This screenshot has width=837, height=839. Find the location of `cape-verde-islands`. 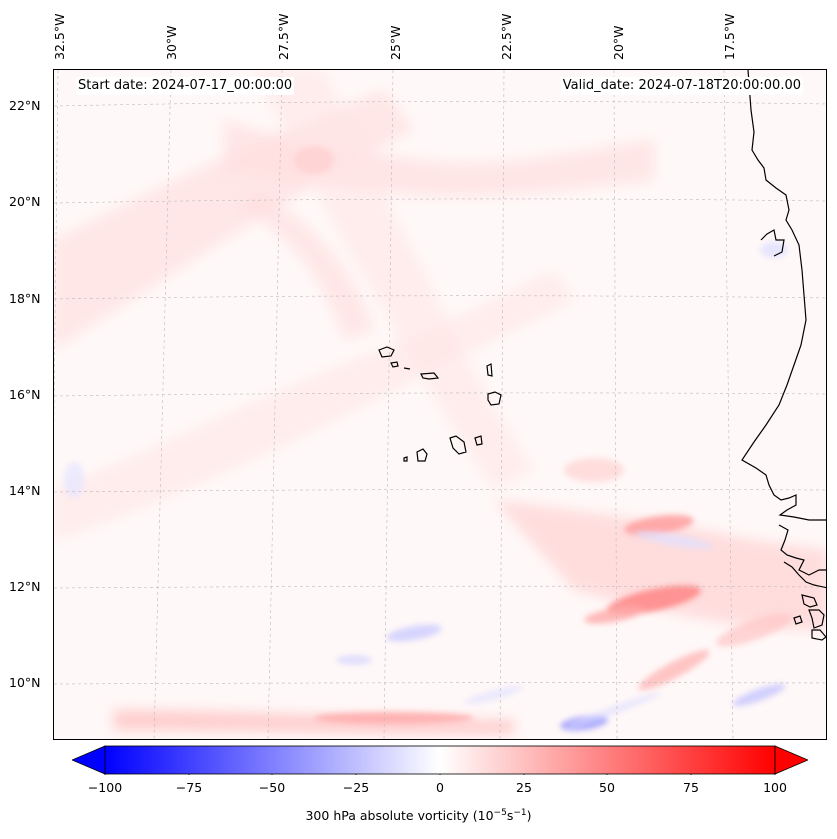

cape-verde-islands is located at coordinates (440, 404).